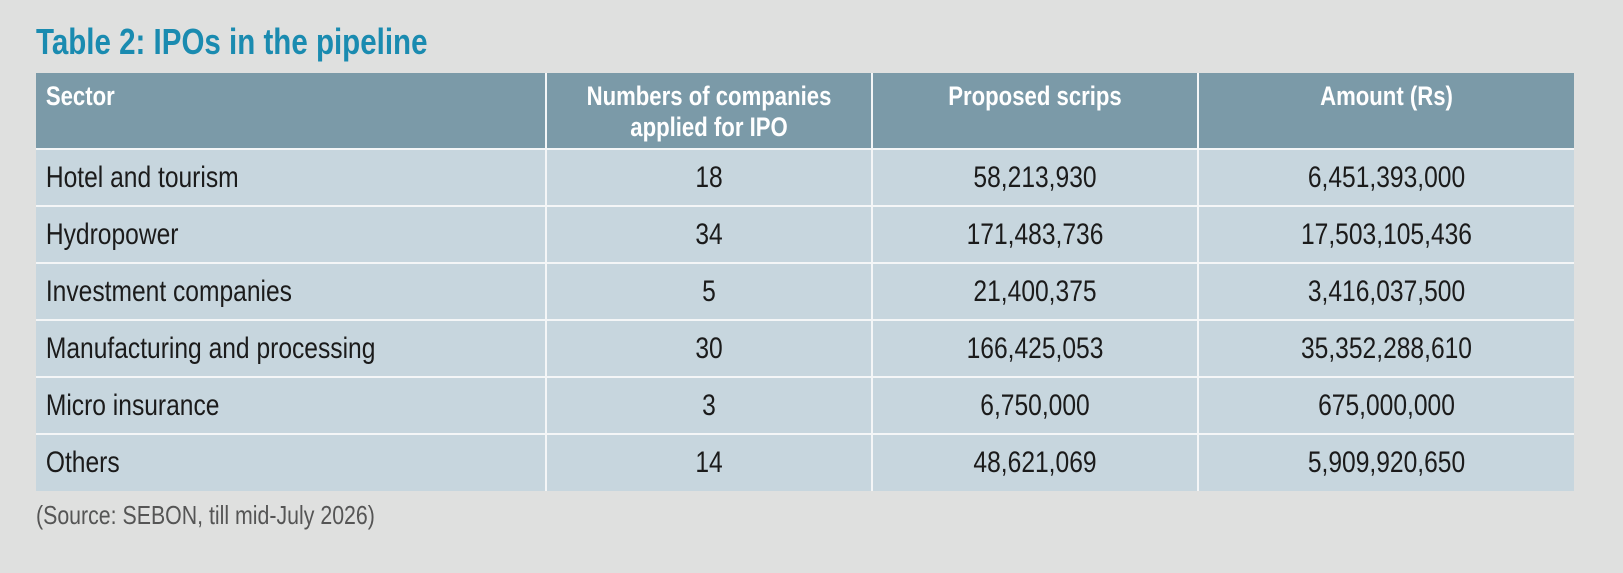  I want to click on cell-scrips: 21,400,375, so click(1035, 291).